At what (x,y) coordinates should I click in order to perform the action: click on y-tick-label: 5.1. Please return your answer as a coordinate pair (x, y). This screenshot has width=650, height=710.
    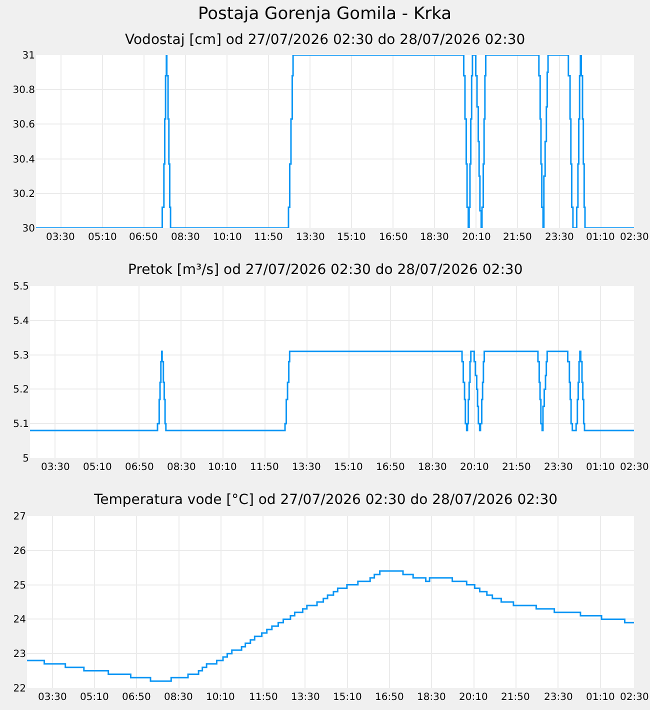
    Looking at the image, I should click on (21, 424).